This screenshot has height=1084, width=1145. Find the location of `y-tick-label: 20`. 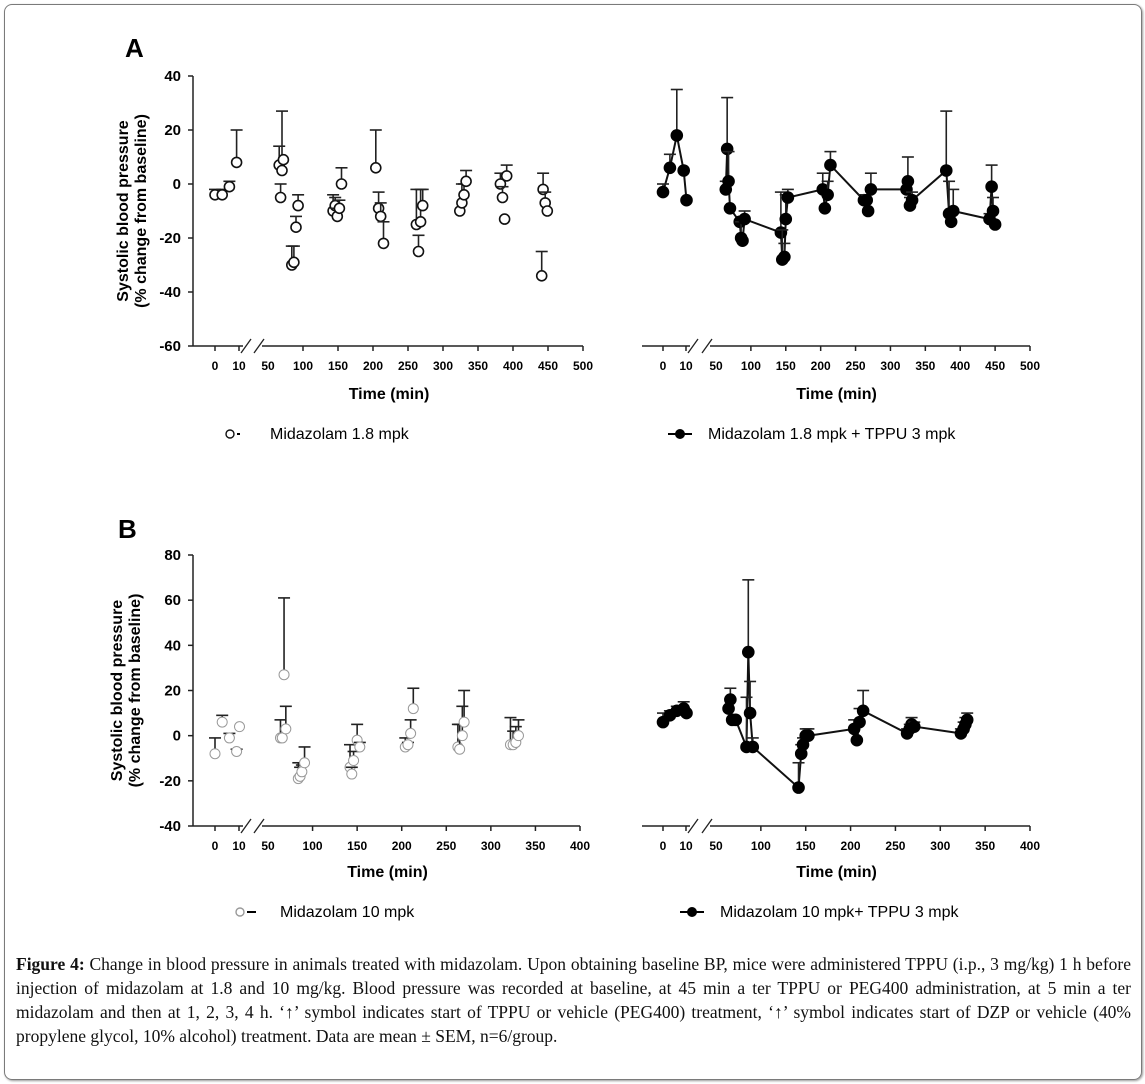

y-tick-label: 20 is located at coordinates (172, 130).